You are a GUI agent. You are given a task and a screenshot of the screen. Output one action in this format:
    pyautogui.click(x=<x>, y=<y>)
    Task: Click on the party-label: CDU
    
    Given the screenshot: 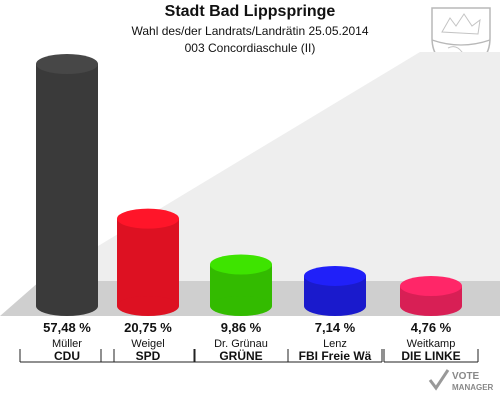 What is the action you would take?
    pyautogui.click(x=67, y=356)
    